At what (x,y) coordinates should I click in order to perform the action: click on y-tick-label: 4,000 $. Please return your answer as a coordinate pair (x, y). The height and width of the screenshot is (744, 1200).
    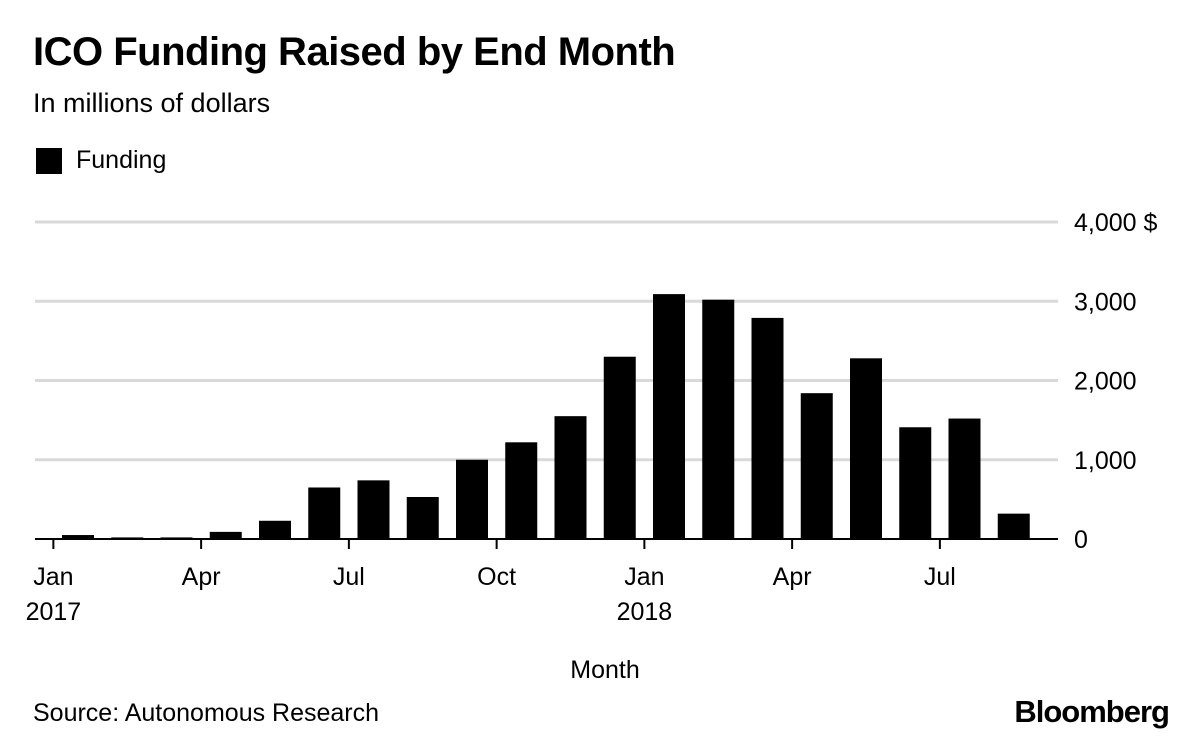
    Looking at the image, I should click on (1116, 223).